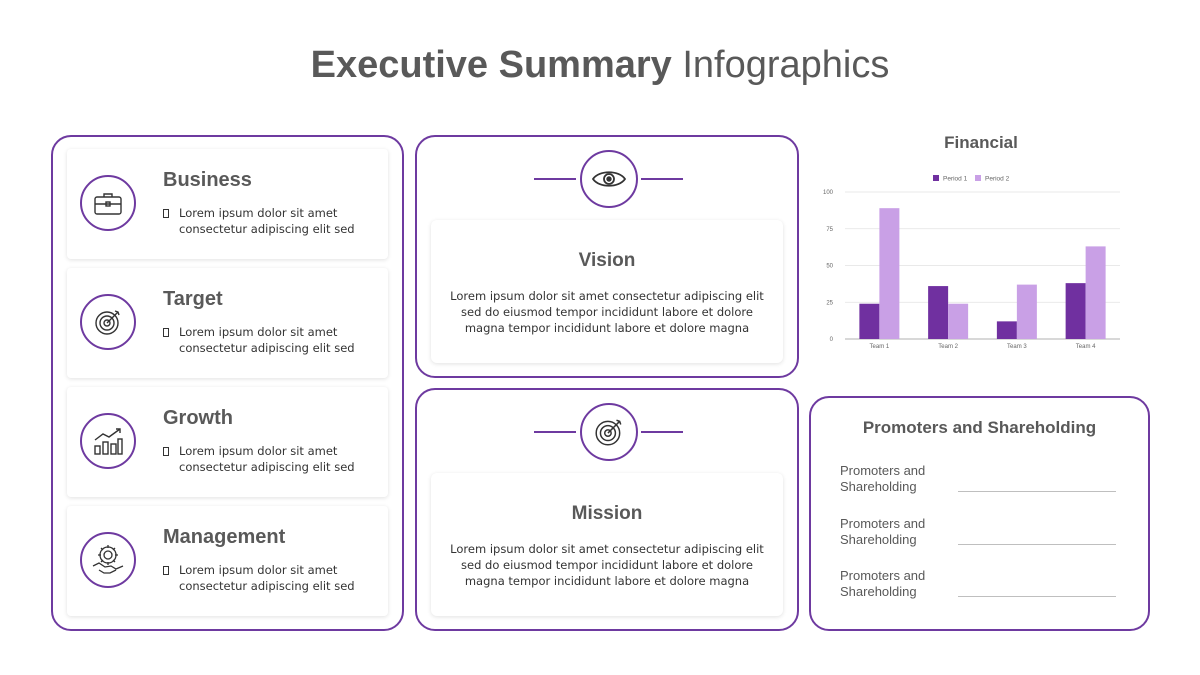  I want to click on eye-icon, so click(609, 179).